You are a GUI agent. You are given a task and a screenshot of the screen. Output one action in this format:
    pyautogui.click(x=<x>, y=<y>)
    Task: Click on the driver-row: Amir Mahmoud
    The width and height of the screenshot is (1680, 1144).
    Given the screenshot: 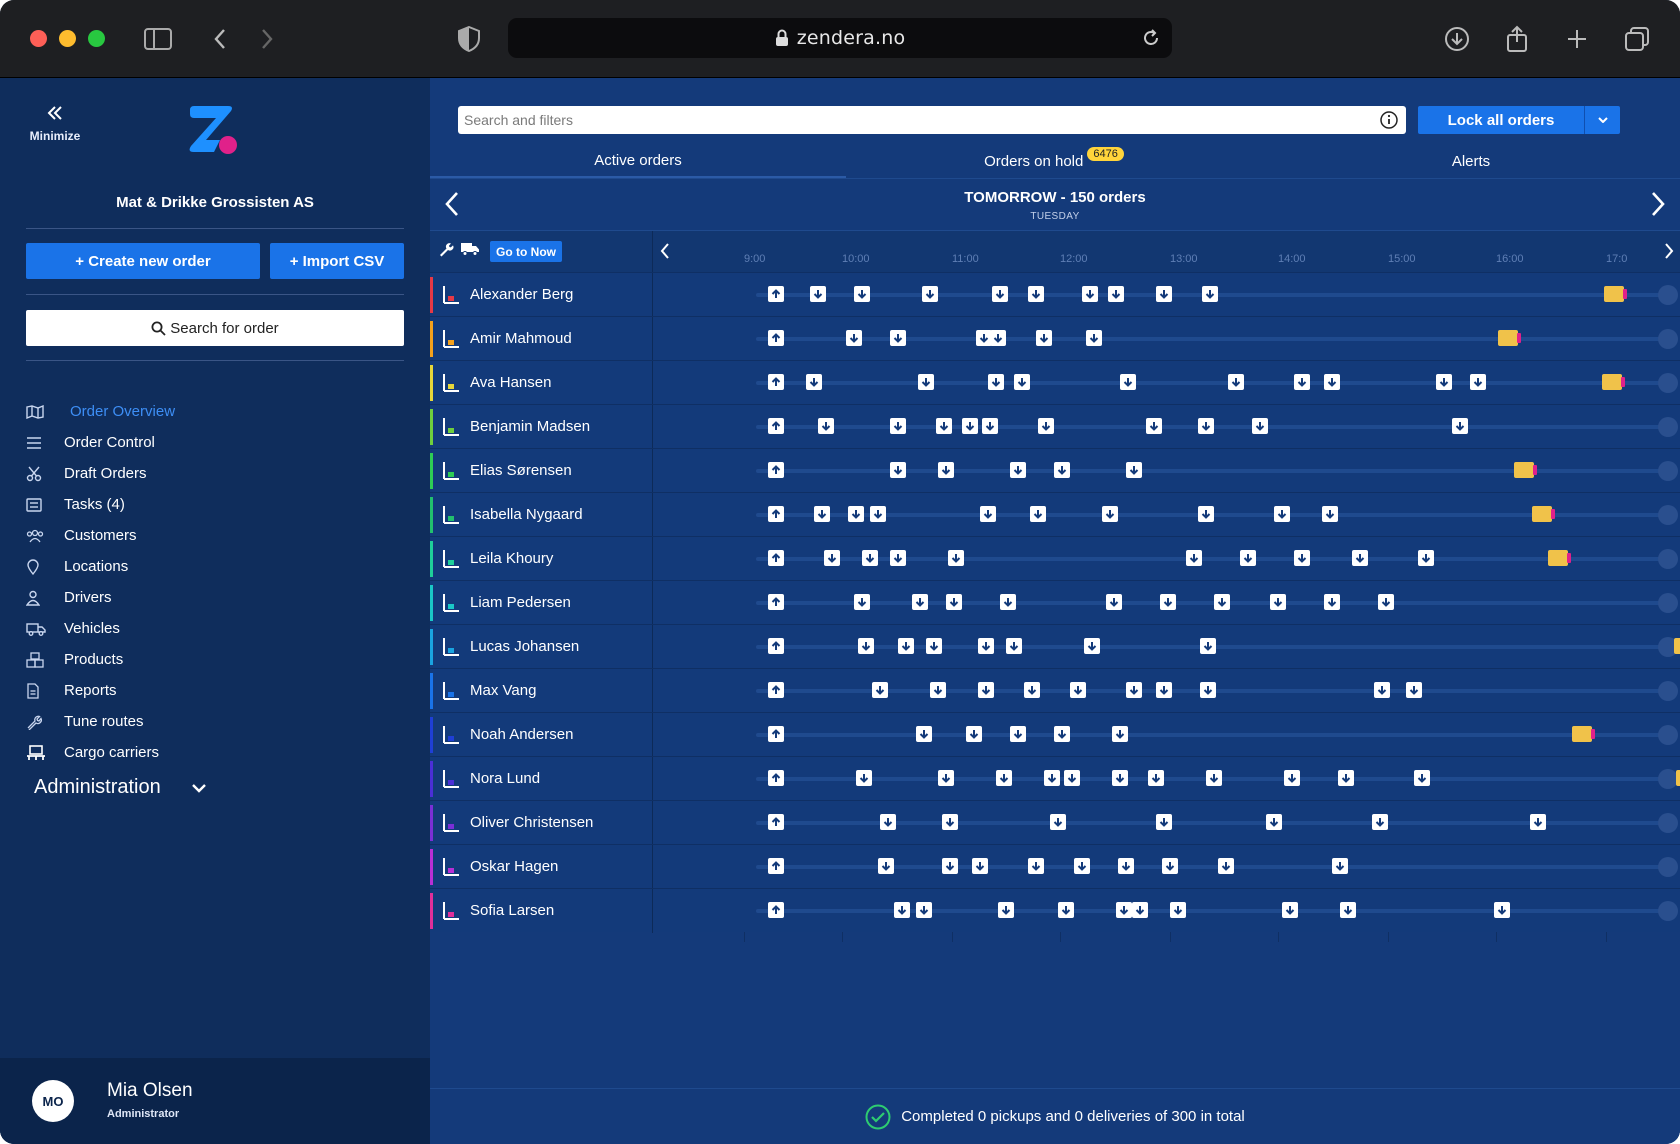 What is the action you would take?
    pyautogui.click(x=1055, y=338)
    